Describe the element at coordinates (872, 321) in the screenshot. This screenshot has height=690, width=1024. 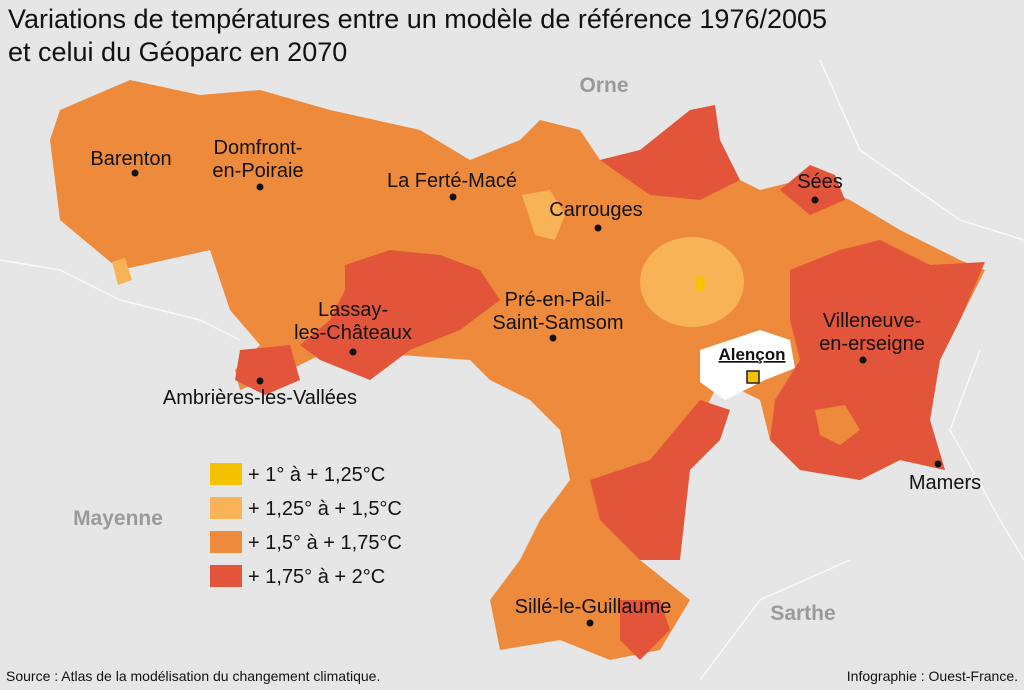
I see `town-label: Villeneuve-` at that location.